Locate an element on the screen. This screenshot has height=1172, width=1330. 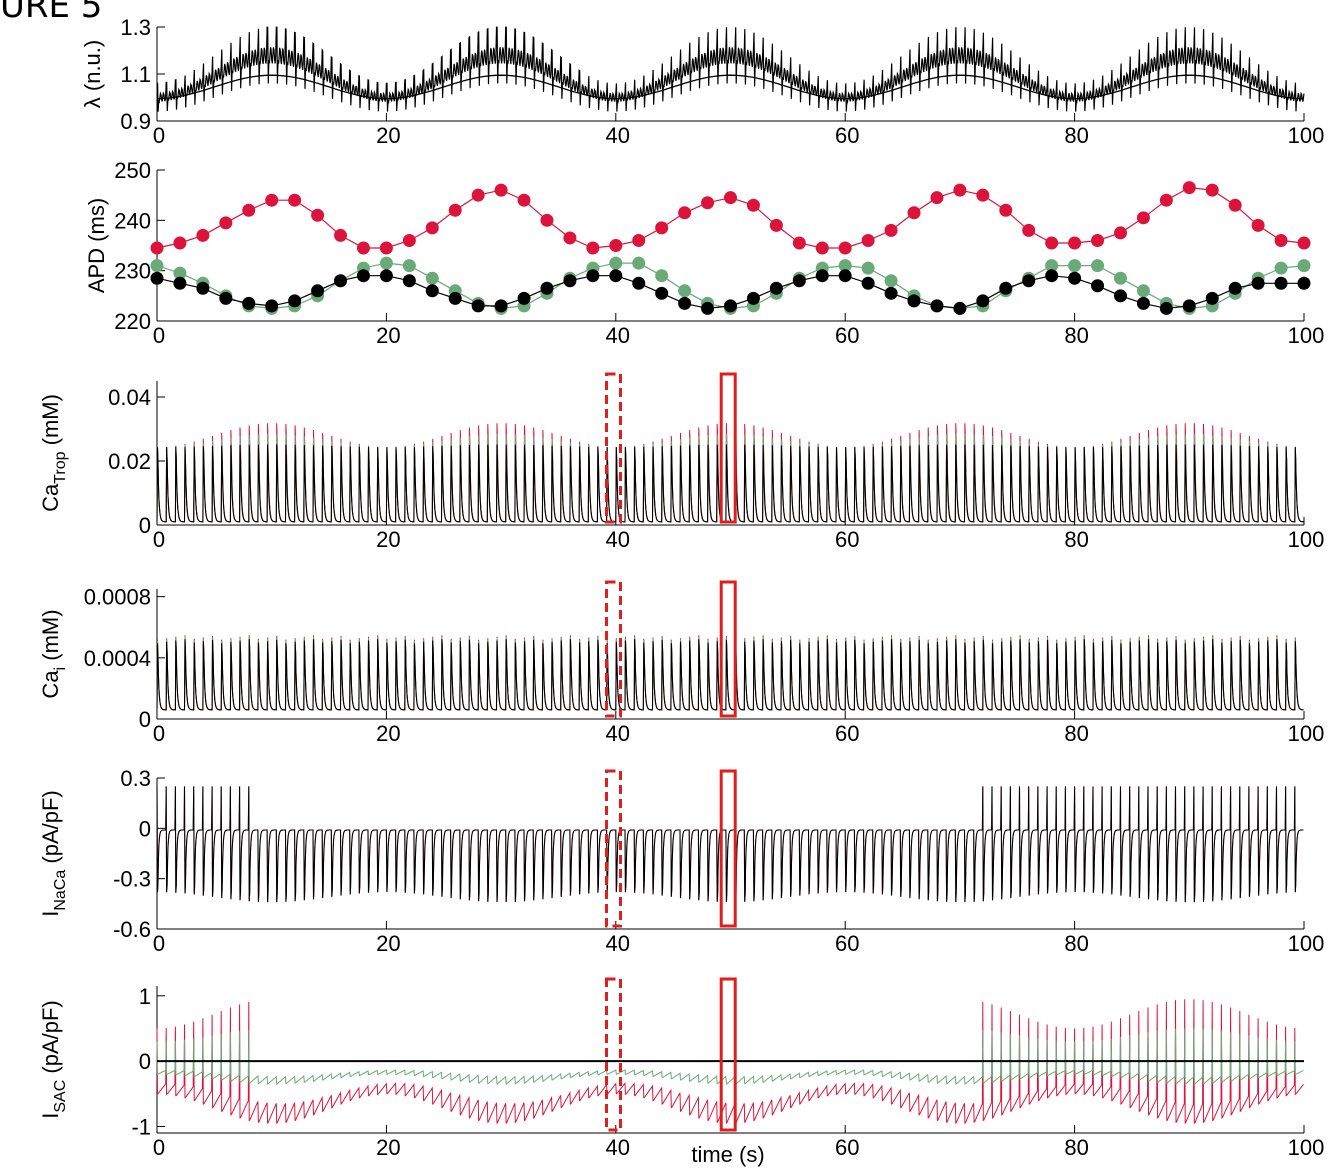
y-tick-label: -0.6 is located at coordinates (132, 929).